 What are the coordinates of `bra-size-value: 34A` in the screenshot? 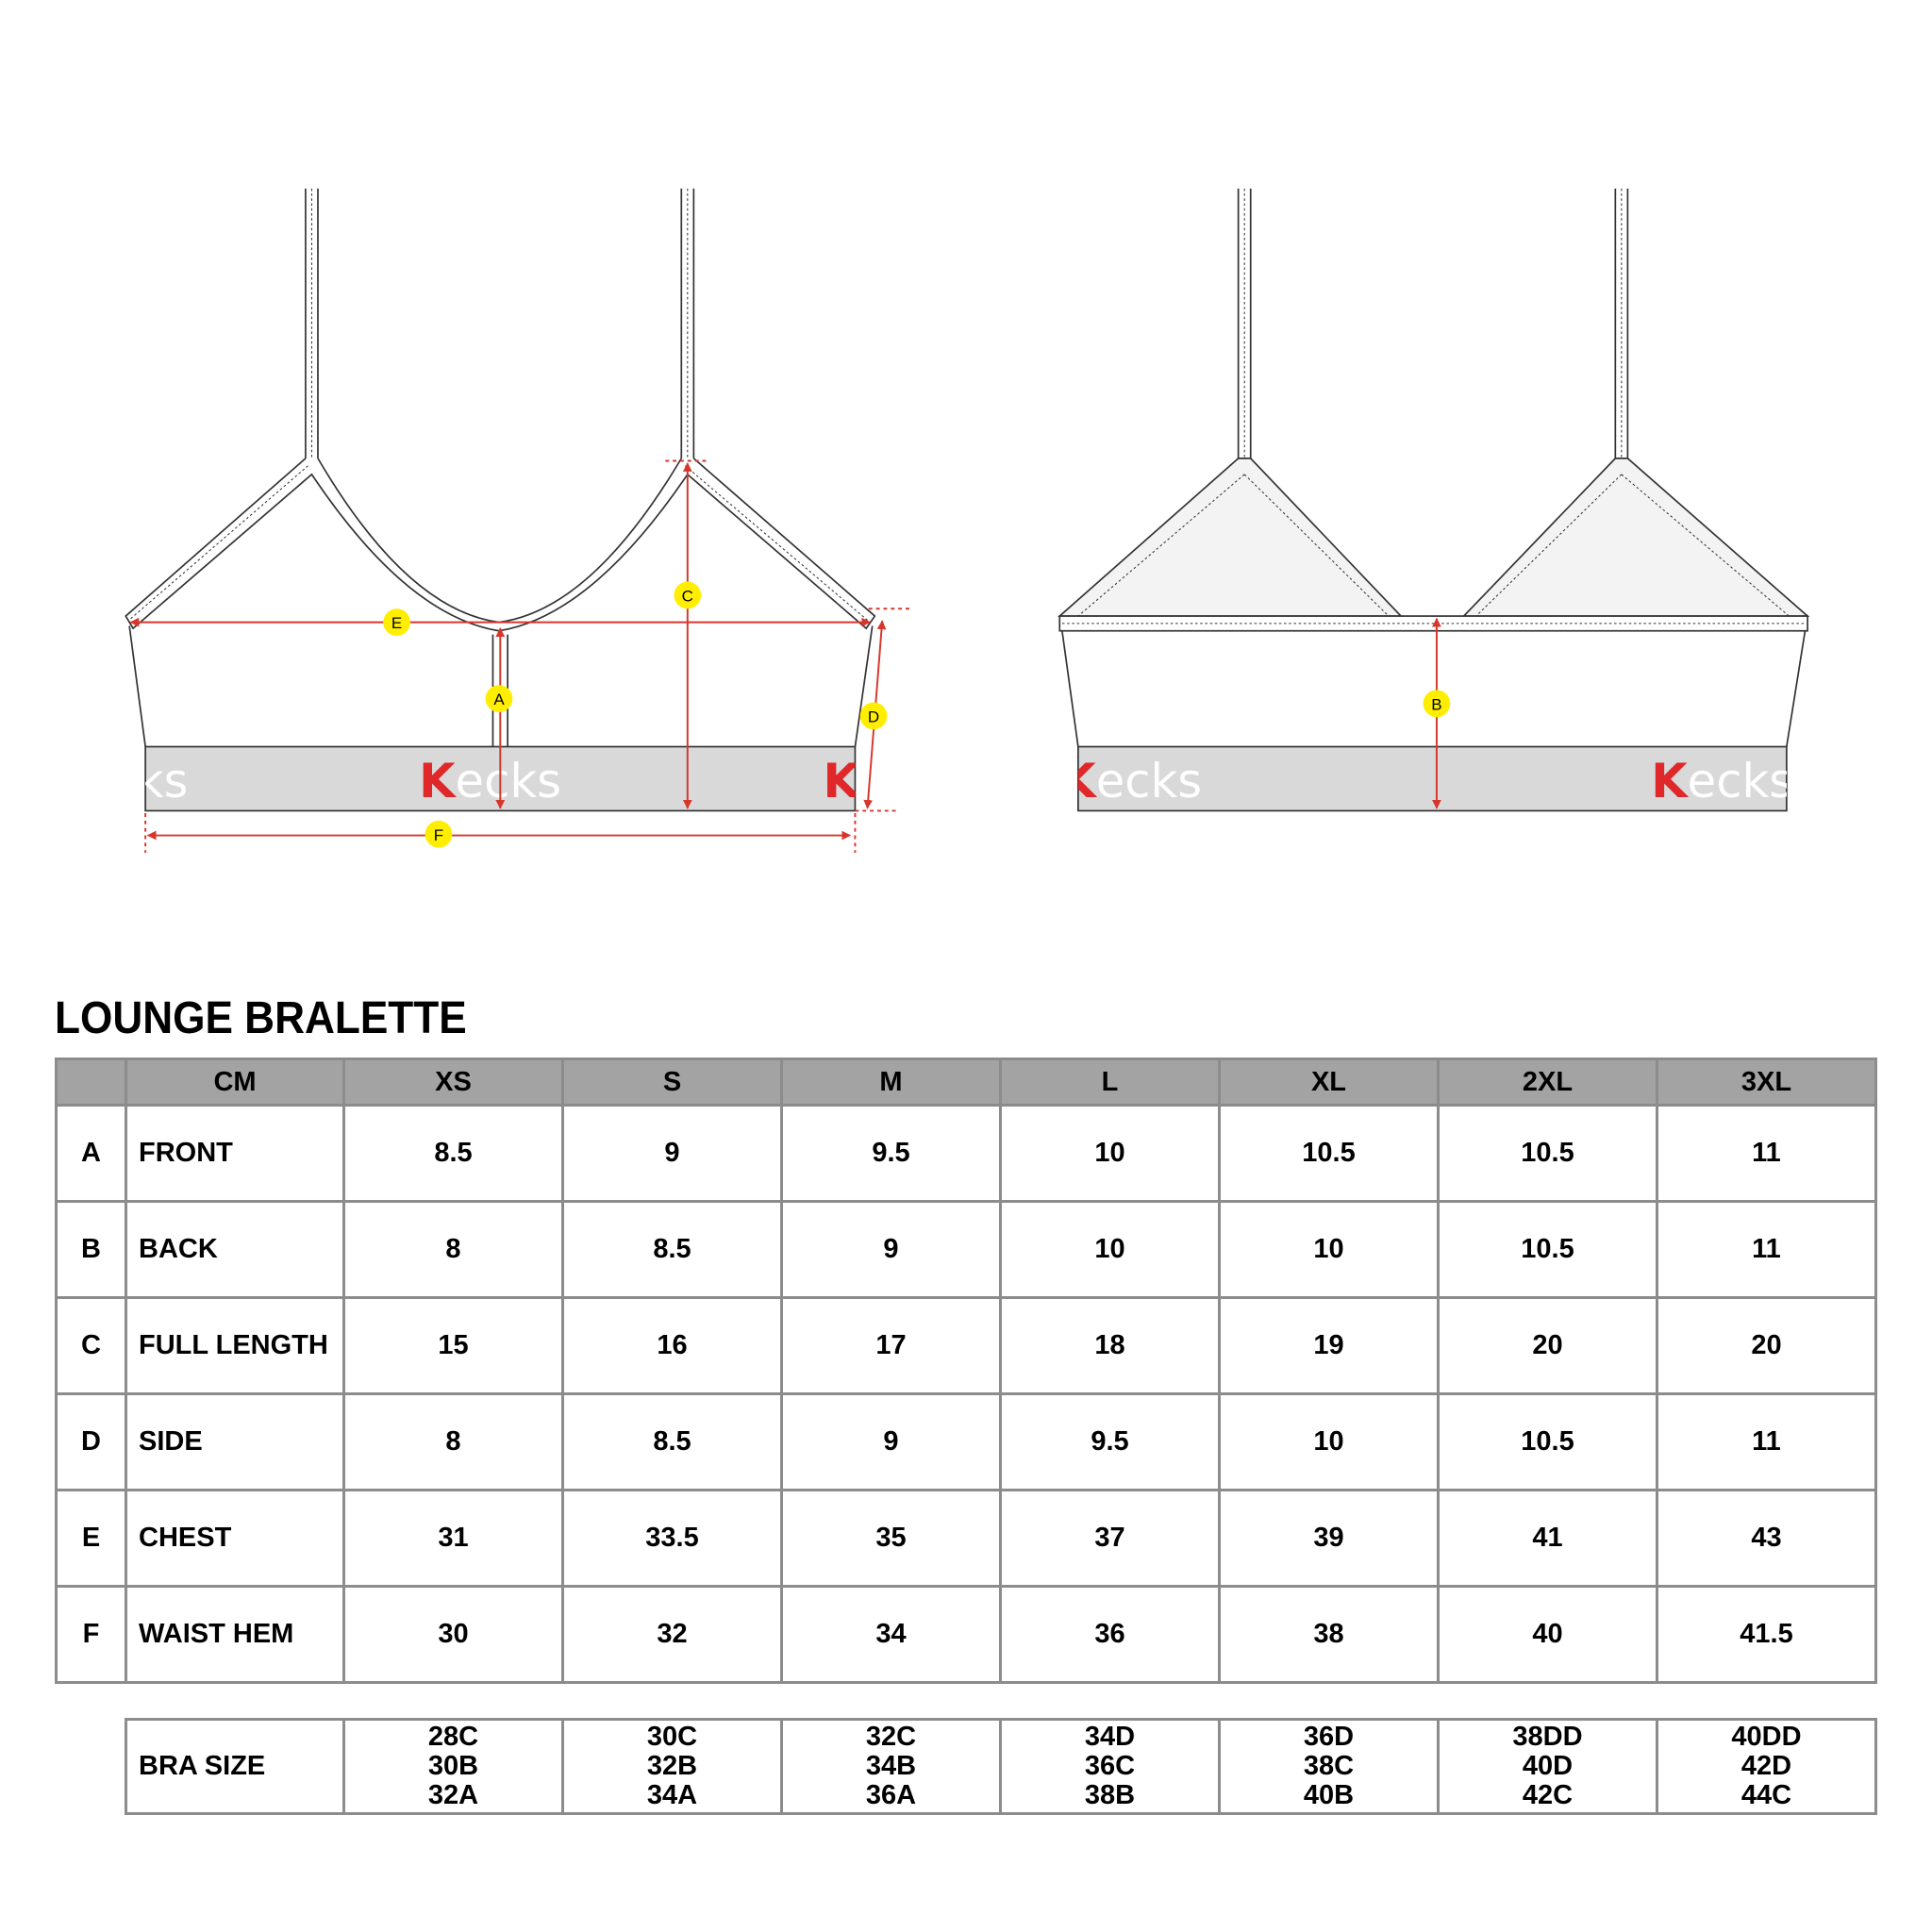 It's located at (672, 1795).